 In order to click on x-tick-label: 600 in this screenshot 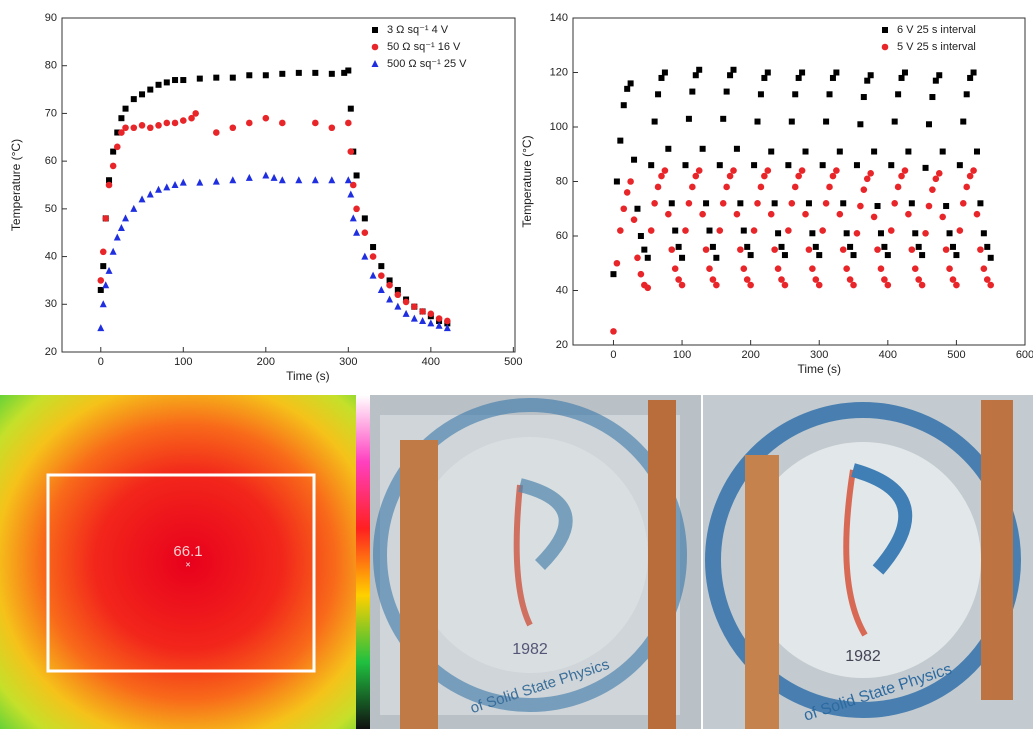, I will do `click(1024, 355)`.